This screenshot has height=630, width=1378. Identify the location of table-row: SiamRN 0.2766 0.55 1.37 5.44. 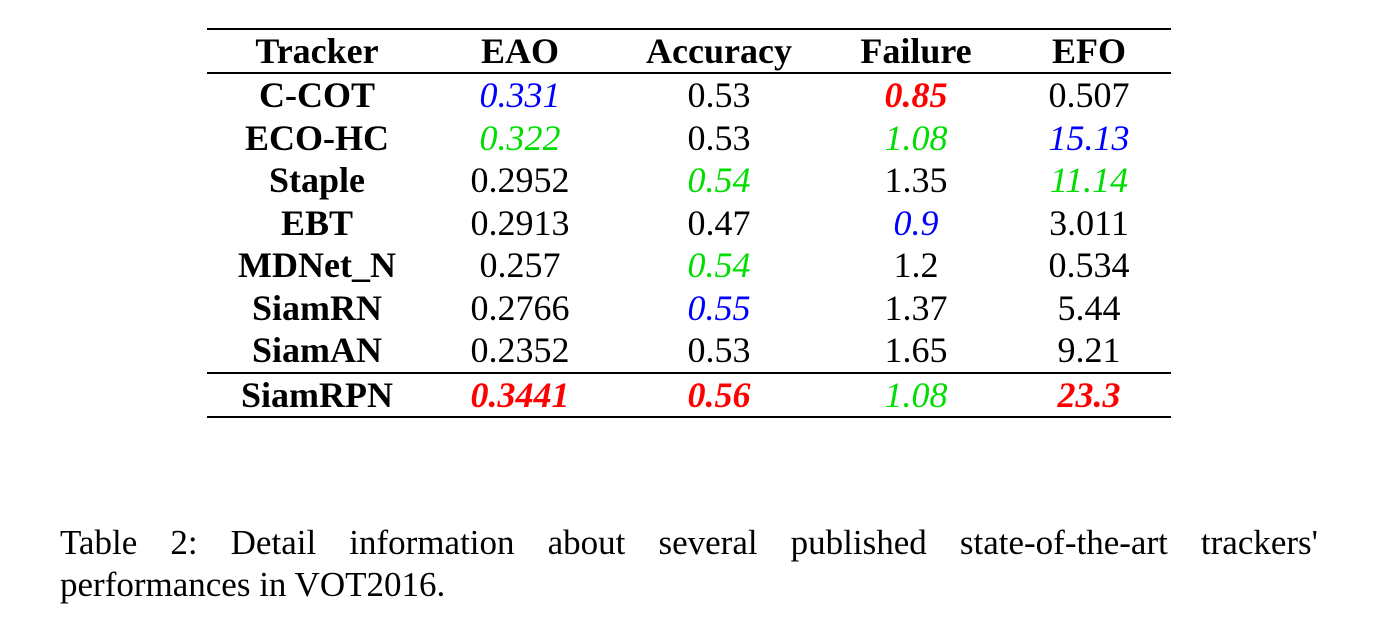
(689, 308).